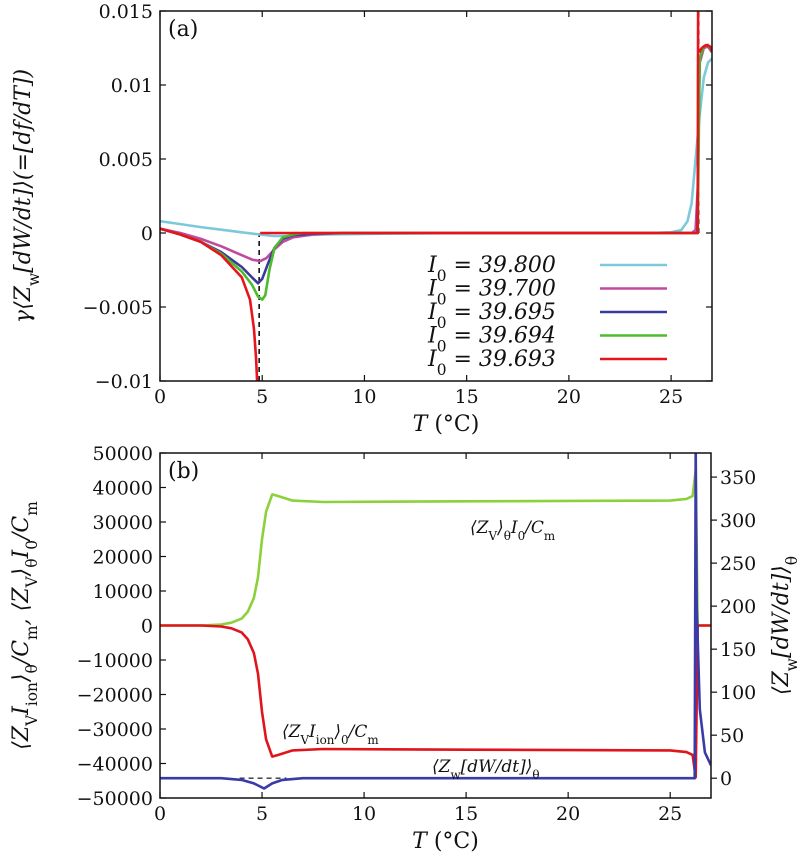 This screenshot has width=803, height=862. What do you see at coordinates (738, 650) in the screenshot?
I see `y-right-tick-label: 150` at bounding box center [738, 650].